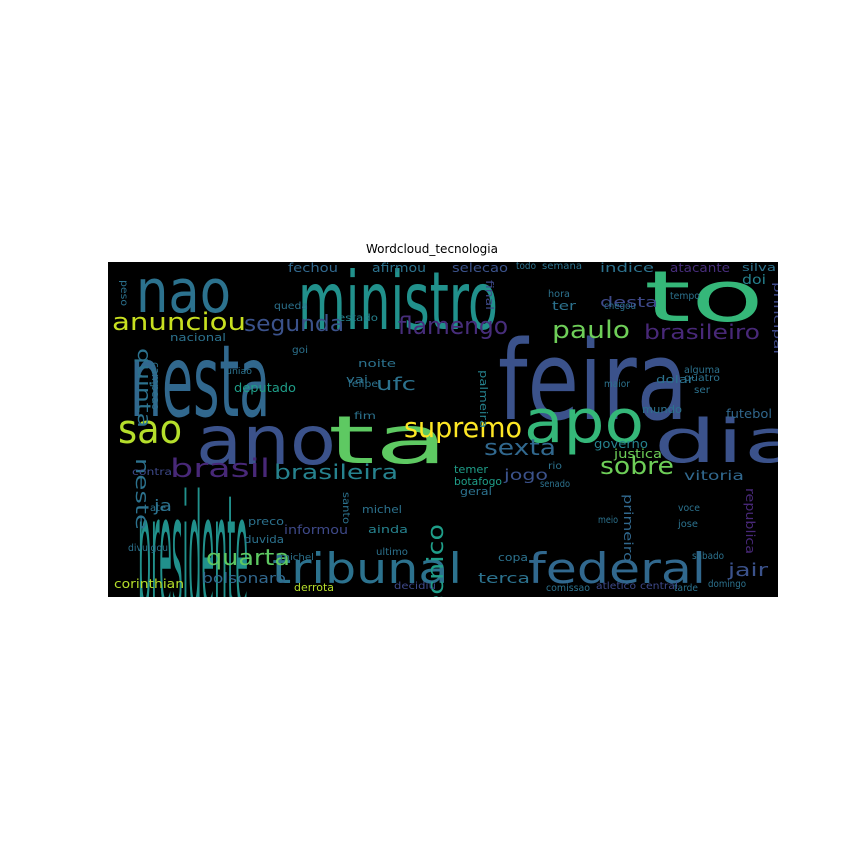 The height and width of the screenshot is (864, 864). I want to click on word-ter: ter, so click(564, 306).